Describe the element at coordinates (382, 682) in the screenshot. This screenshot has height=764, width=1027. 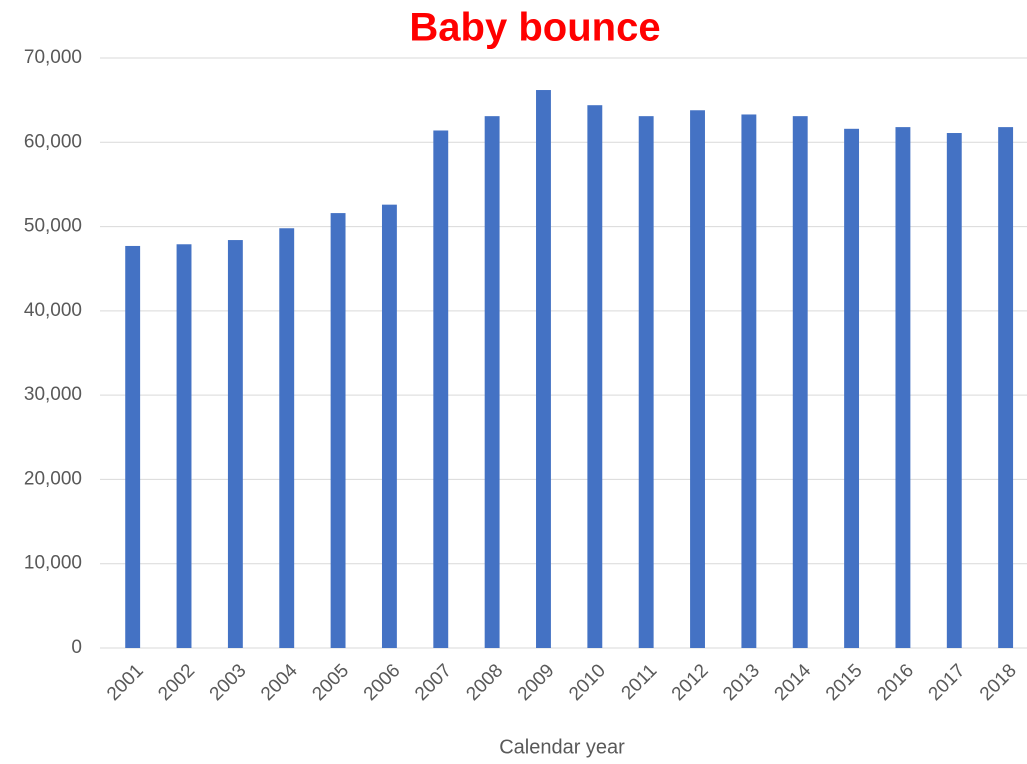
I see `x-tick-label: 2006` at that location.